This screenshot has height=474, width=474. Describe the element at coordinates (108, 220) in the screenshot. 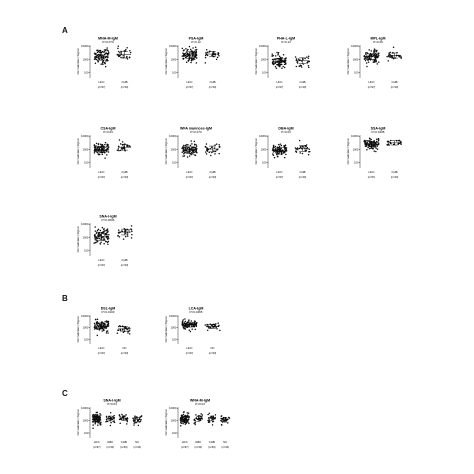

I see `p-value-label: P=0.0006` at that location.